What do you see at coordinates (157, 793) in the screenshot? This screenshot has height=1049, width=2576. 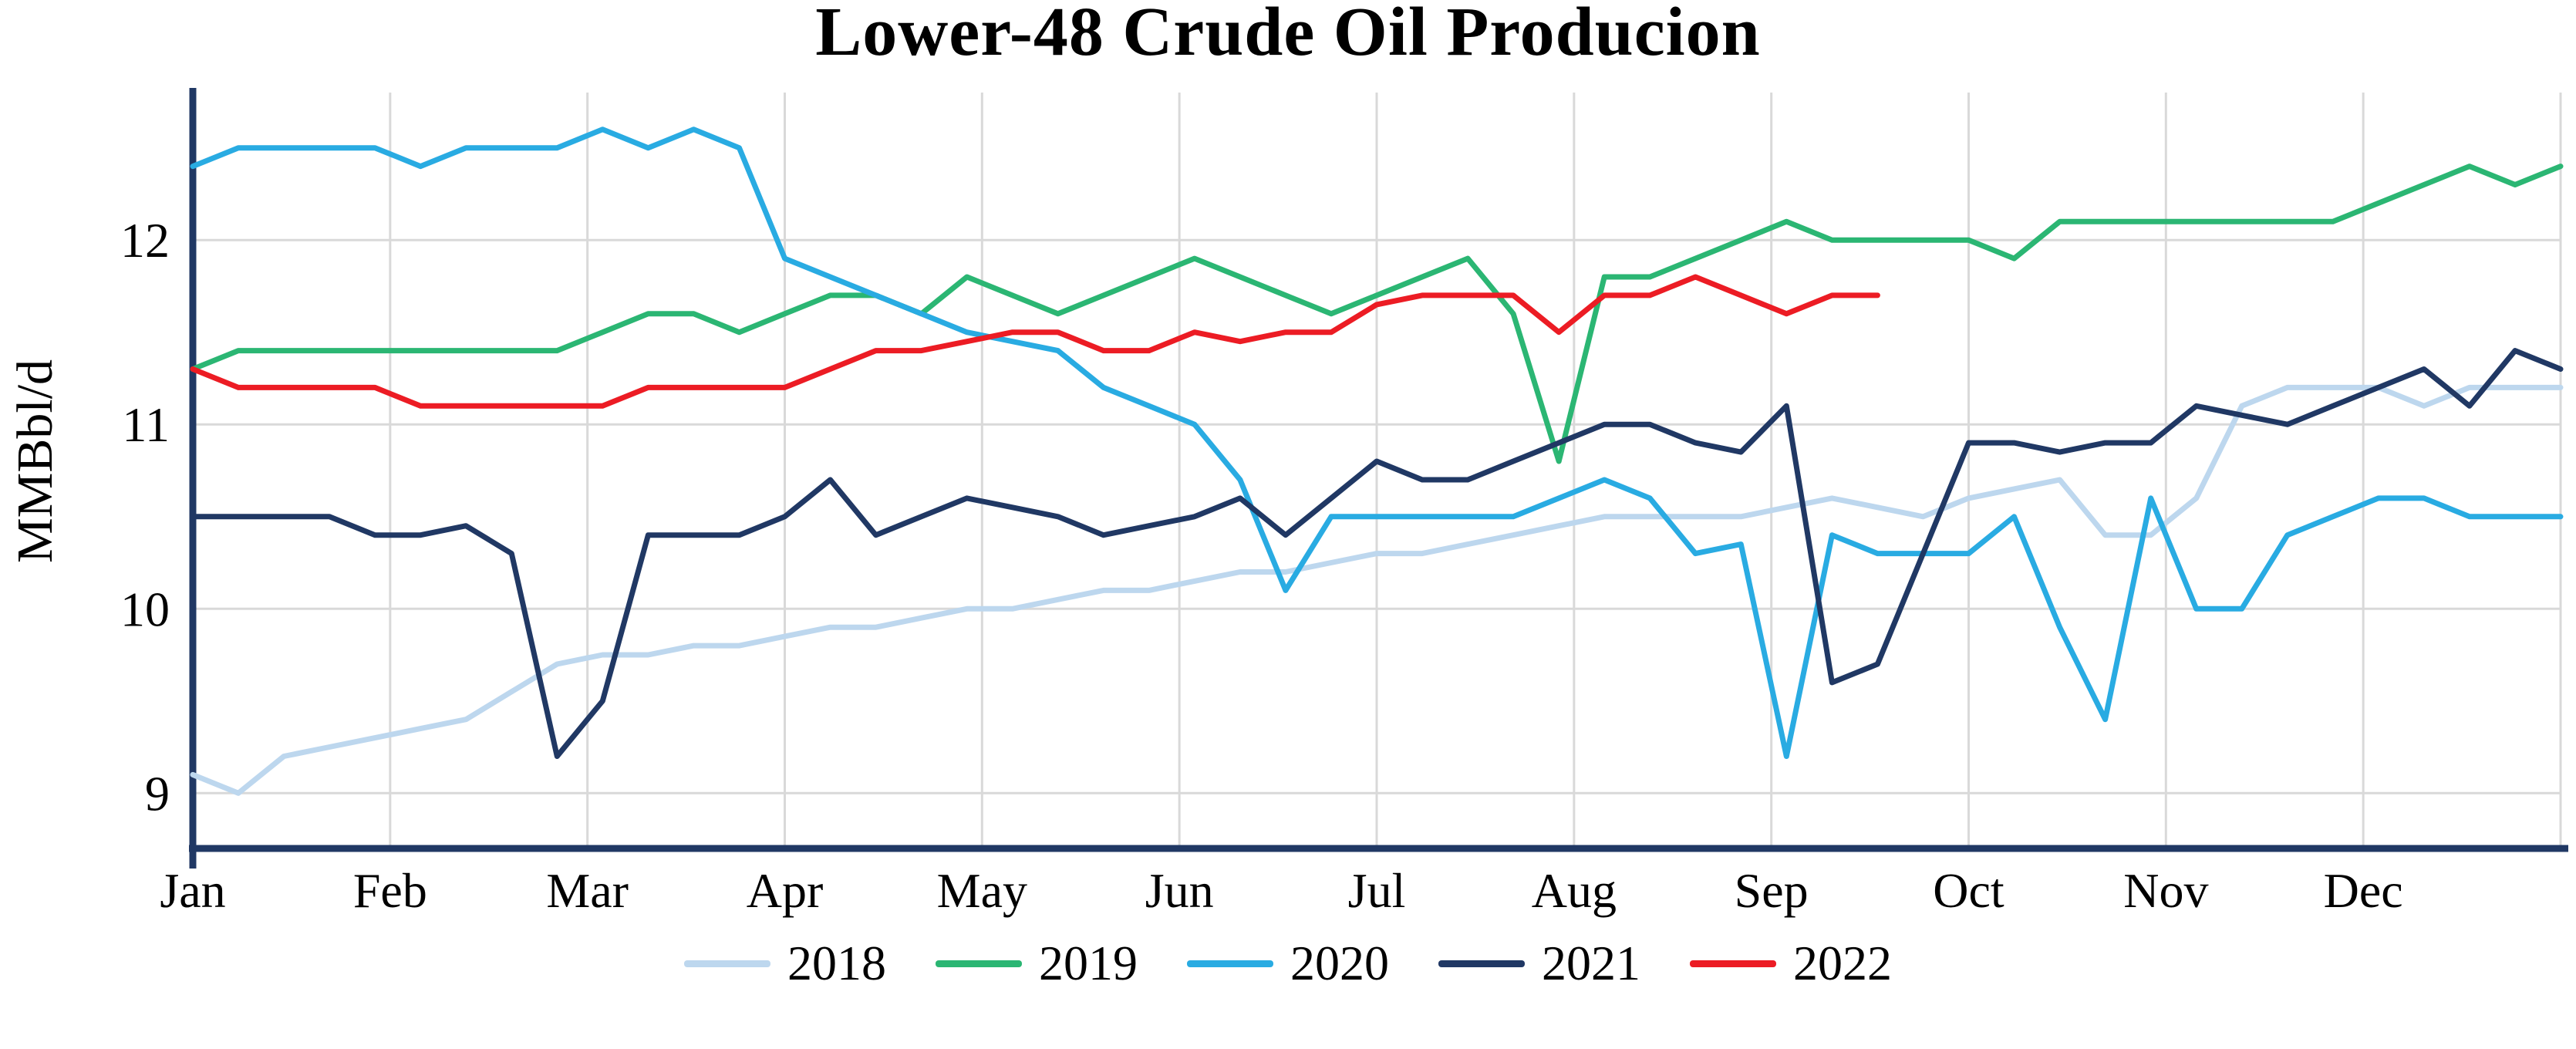 I see `y-tick-label: 9` at bounding box center [157, 793].